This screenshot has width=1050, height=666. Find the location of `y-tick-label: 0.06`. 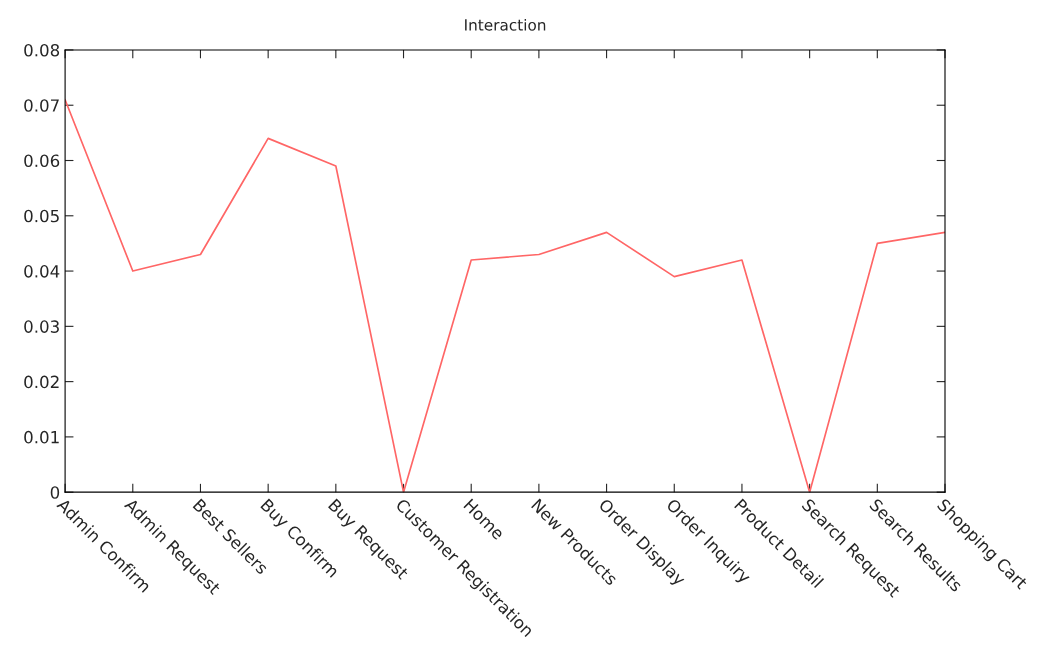

y-tick-label: 0.06 is located at coordinates (42, 161).